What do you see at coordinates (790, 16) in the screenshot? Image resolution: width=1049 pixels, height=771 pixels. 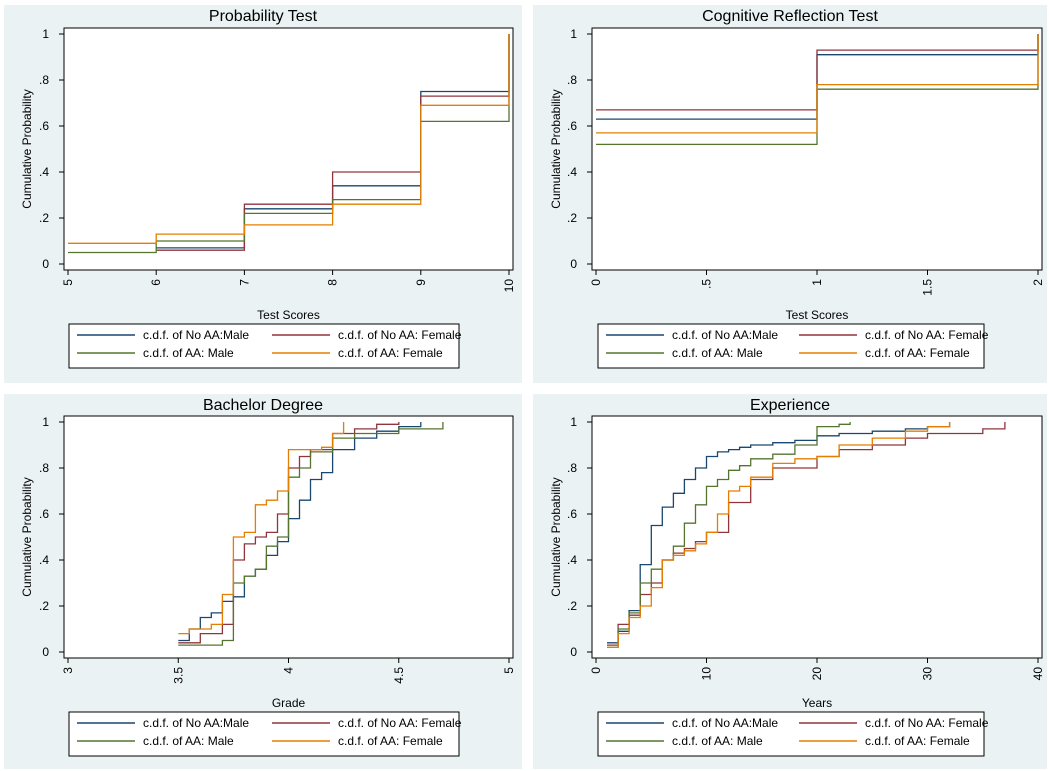 I see `chart-title: Cognitive Reflection Test` at bounding box center [790, 16].